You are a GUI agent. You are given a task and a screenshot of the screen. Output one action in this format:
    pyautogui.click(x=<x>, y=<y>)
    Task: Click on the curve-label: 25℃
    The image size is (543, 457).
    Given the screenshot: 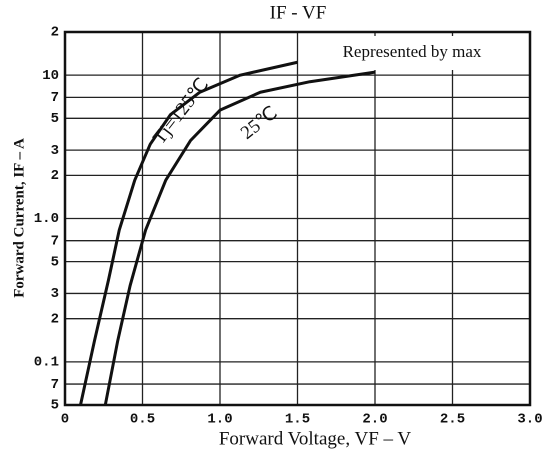 What is the action you would take?
    pyautogui.click(x=259, y=122)
    